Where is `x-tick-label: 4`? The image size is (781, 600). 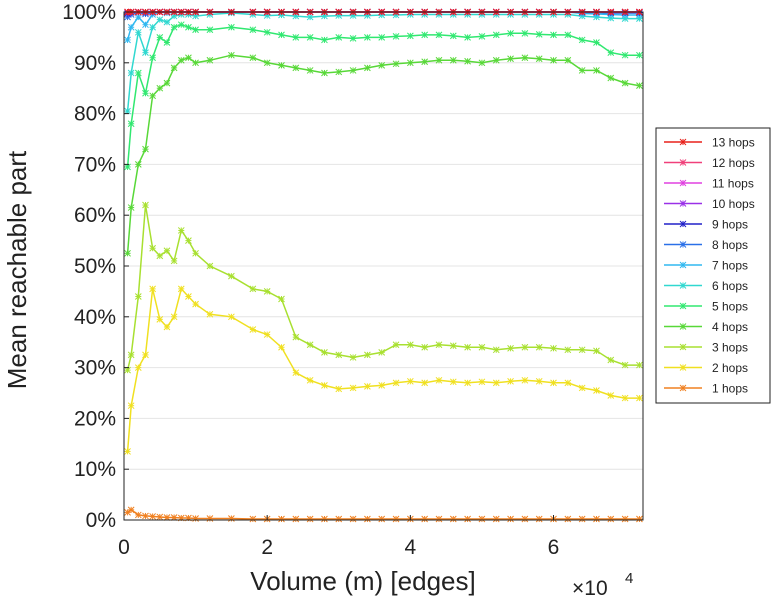 x-tick-label: 4 is located at coordinates (411, 547).